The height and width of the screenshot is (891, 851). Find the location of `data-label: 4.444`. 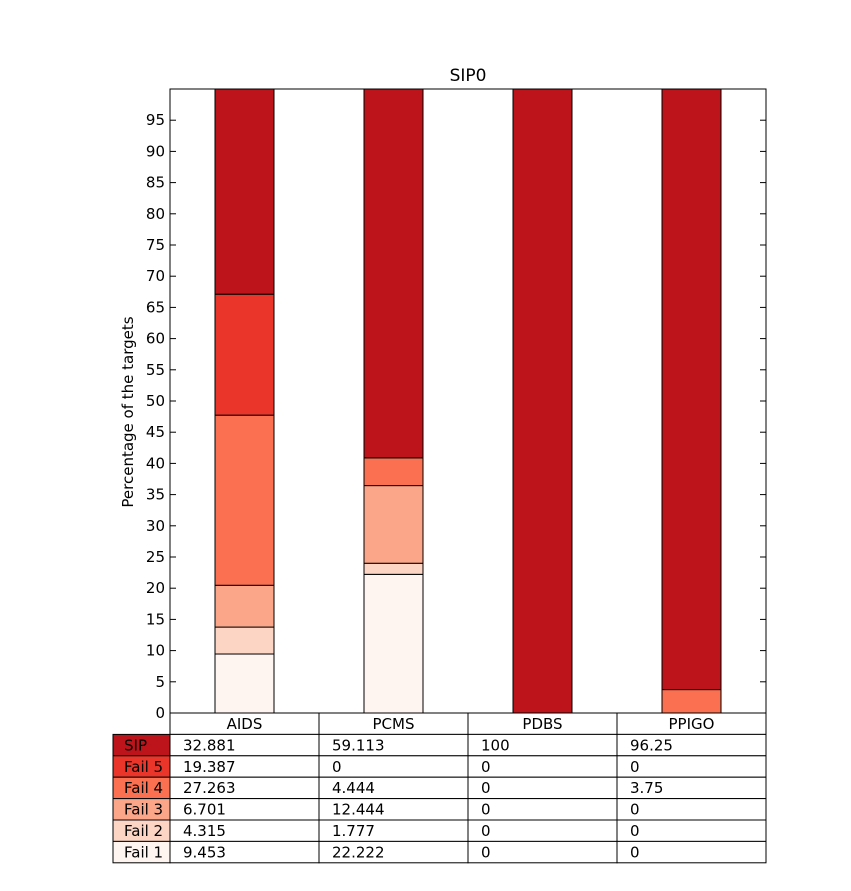

data-label: 4.444 is located at coordinates (353, 788).